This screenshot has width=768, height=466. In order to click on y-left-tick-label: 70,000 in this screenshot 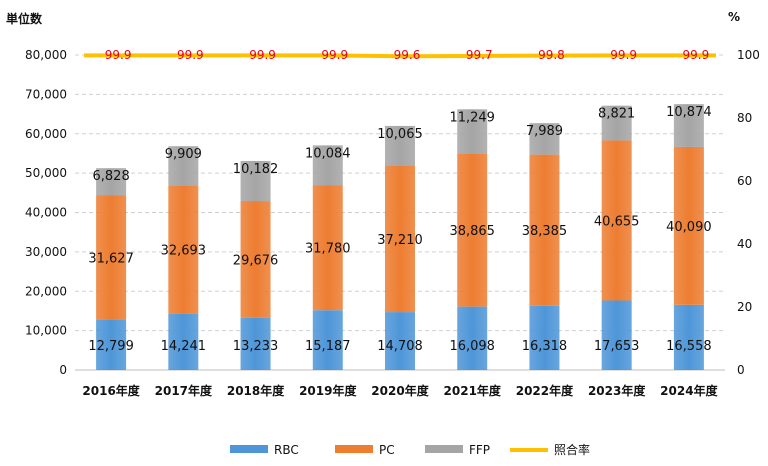, I will do `click(46, 94)`.